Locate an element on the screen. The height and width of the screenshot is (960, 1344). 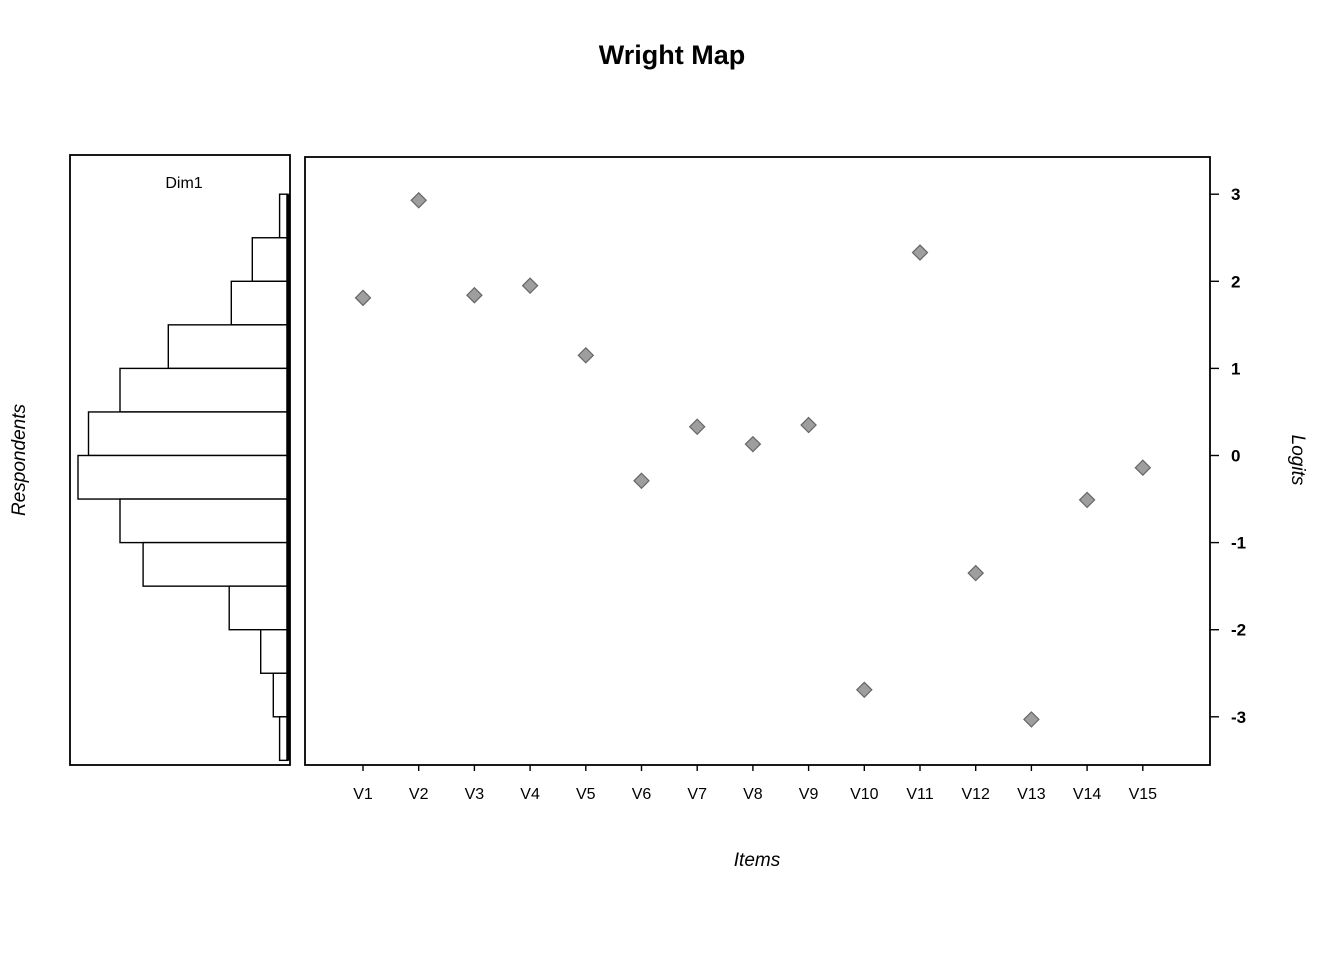
logits-axis: 3 2 1 0 -1 -2 -3 is located at coordinates (1228, 456).